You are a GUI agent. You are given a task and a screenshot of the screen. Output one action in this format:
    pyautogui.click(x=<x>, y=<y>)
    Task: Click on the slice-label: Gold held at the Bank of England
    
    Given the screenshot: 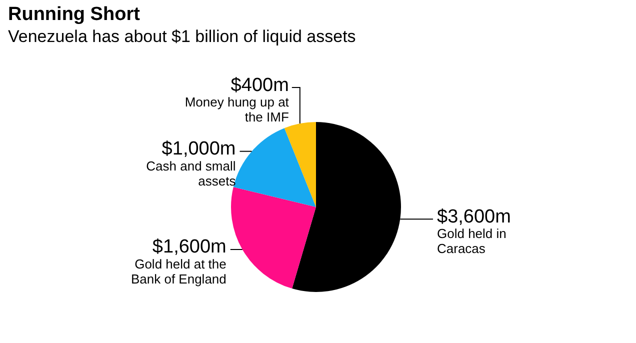 What is the action you would take?
    pyautogui.click(x=178, y=271)
    